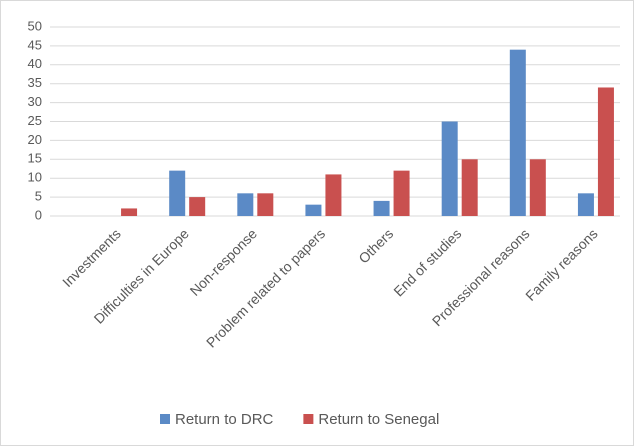 This screenshot has height=446, width=634. What do you see at coordinates (38, 214) in the screenshot?
I see `y-tick-label: 0` at bounding box center [38, 214].